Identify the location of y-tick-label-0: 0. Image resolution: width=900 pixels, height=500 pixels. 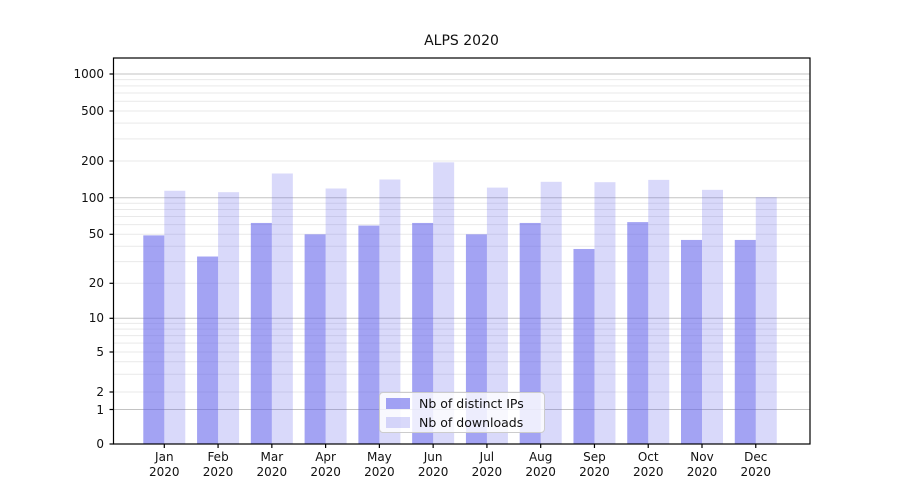
(100, 444).